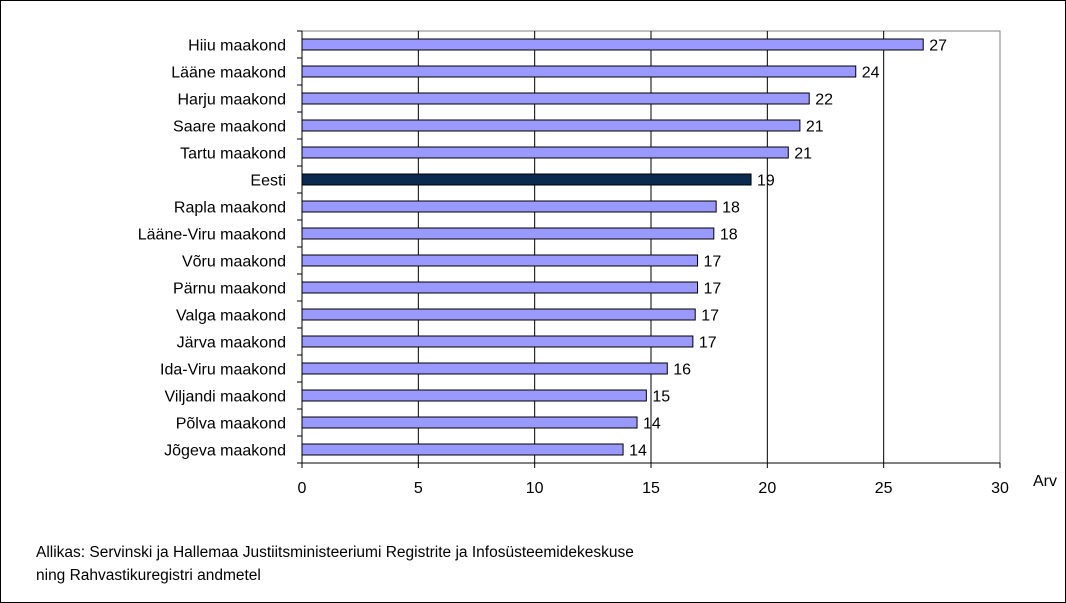 The image size is (1066, 603). I want to click on data-label: 15, so click(661, 397).